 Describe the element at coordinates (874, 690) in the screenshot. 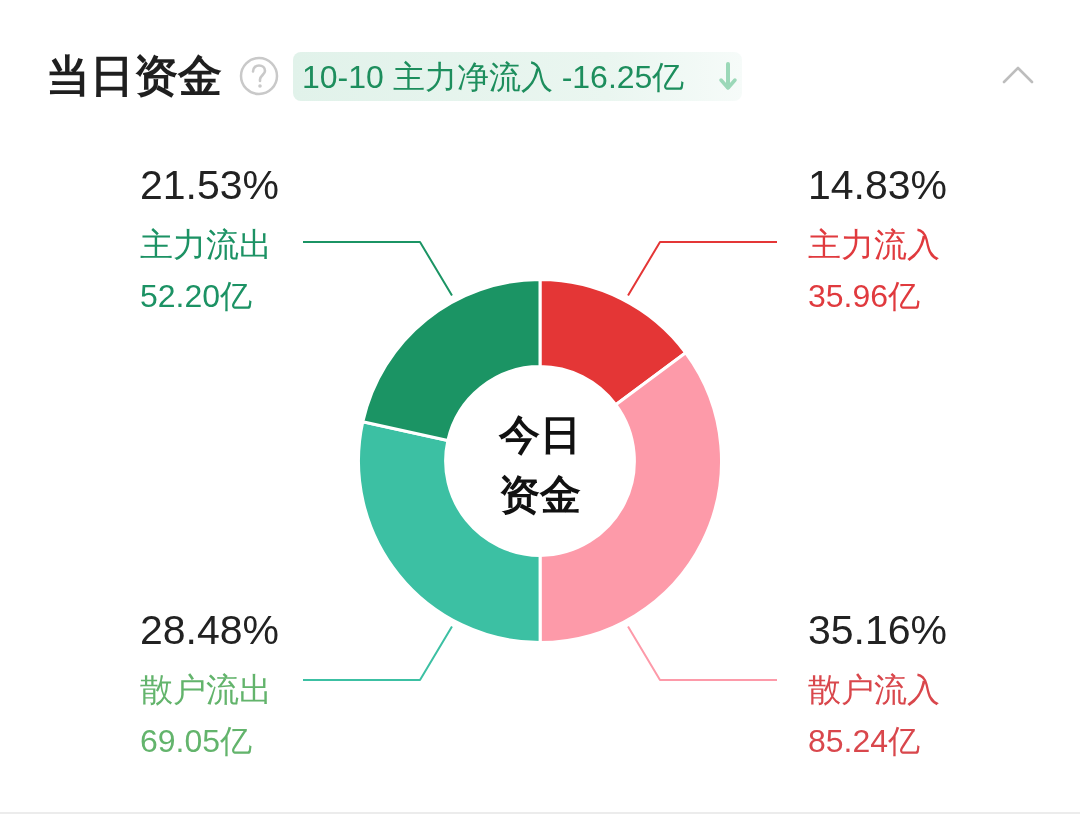

I see `slice-label: 散户流入` at that location.